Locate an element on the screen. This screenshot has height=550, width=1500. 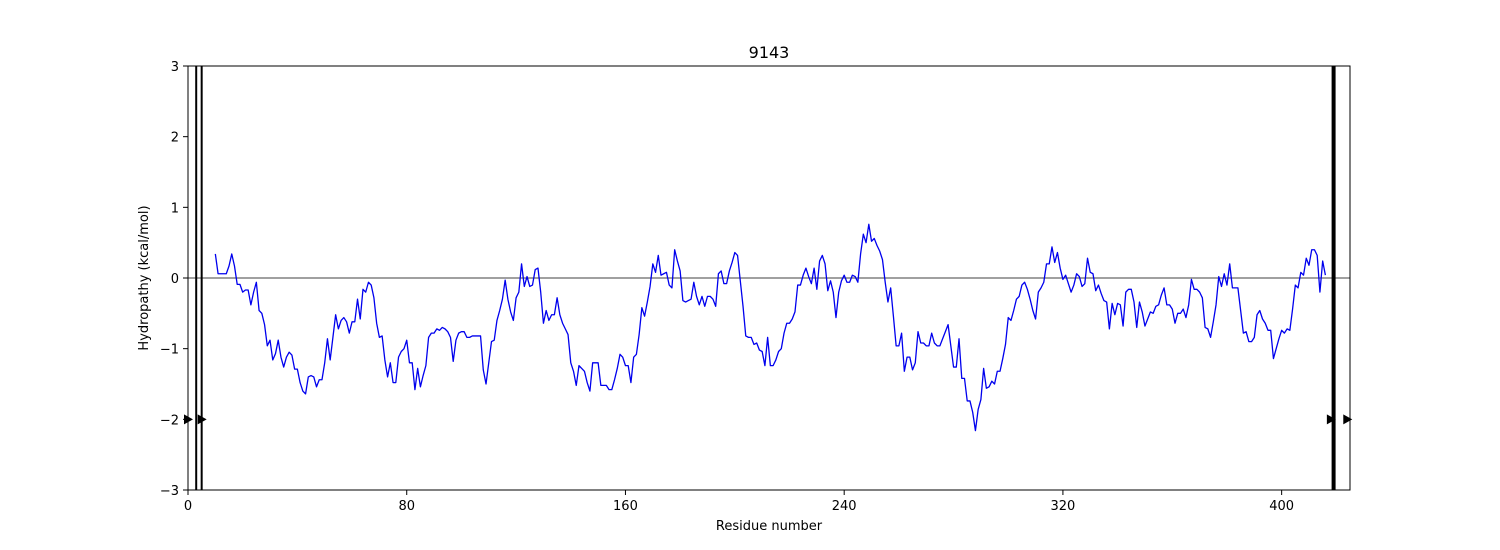
y-tick-label: −3 is located at coordinates (169, 491).